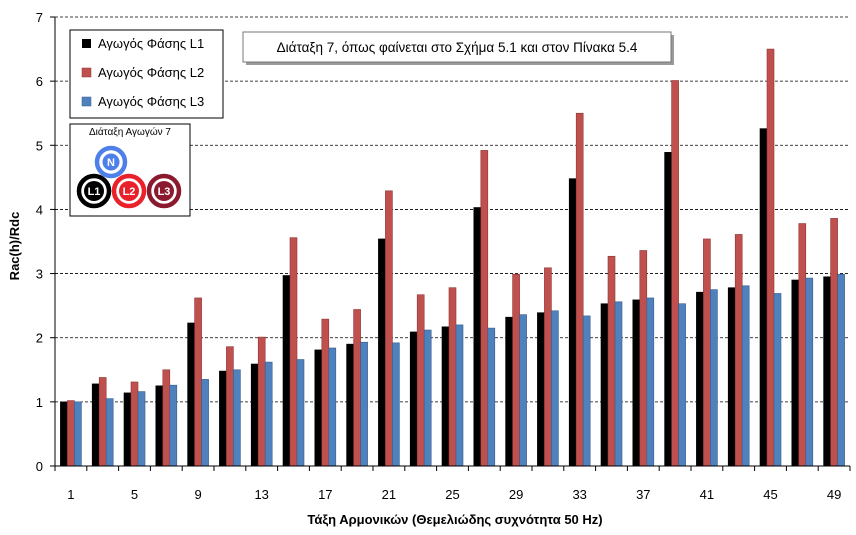  I want to click on x-tick-label: 37, so click(643, 494).